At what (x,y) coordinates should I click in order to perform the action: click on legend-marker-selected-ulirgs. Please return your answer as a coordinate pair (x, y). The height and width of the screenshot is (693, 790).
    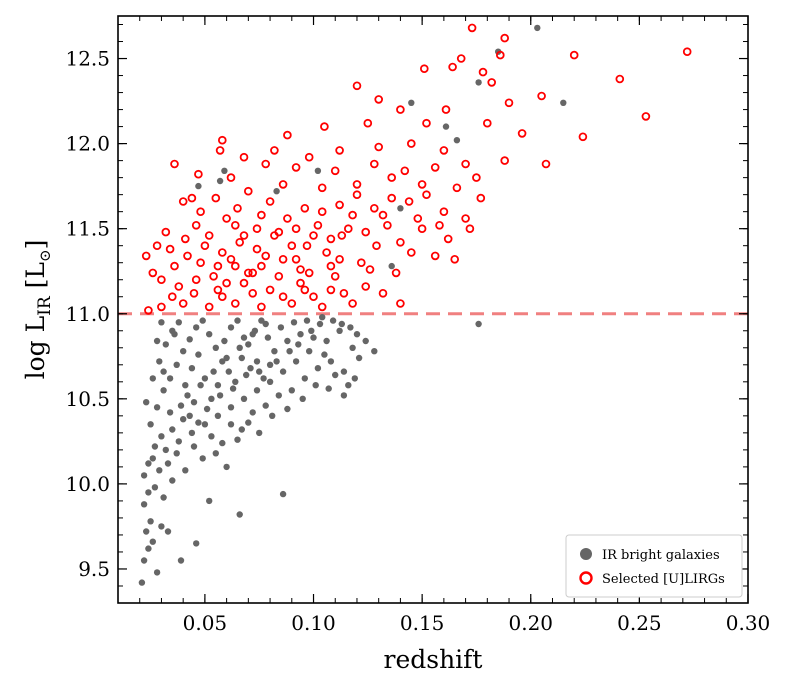
    Looking at the image, I should click on (586, 578).